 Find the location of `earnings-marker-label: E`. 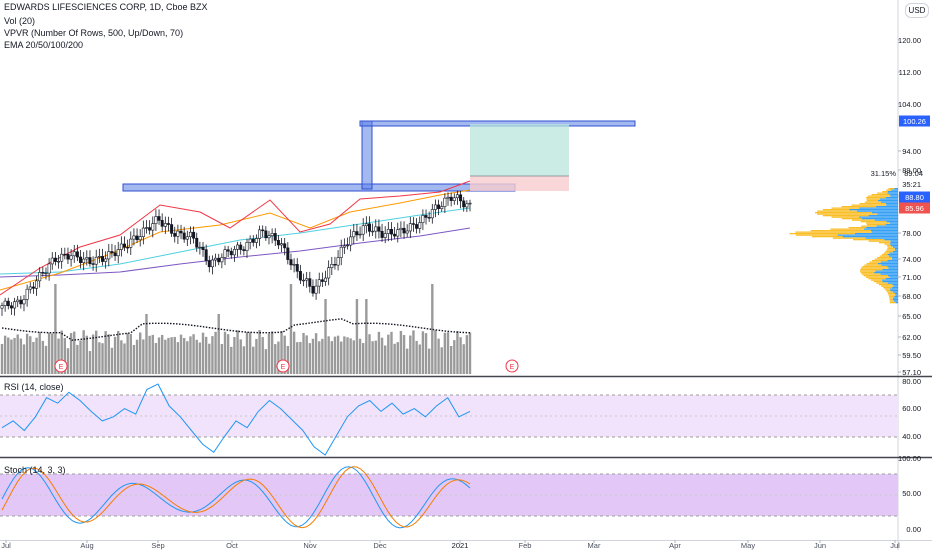

earnings-marker-label: E is located at coordinates (512, 367).